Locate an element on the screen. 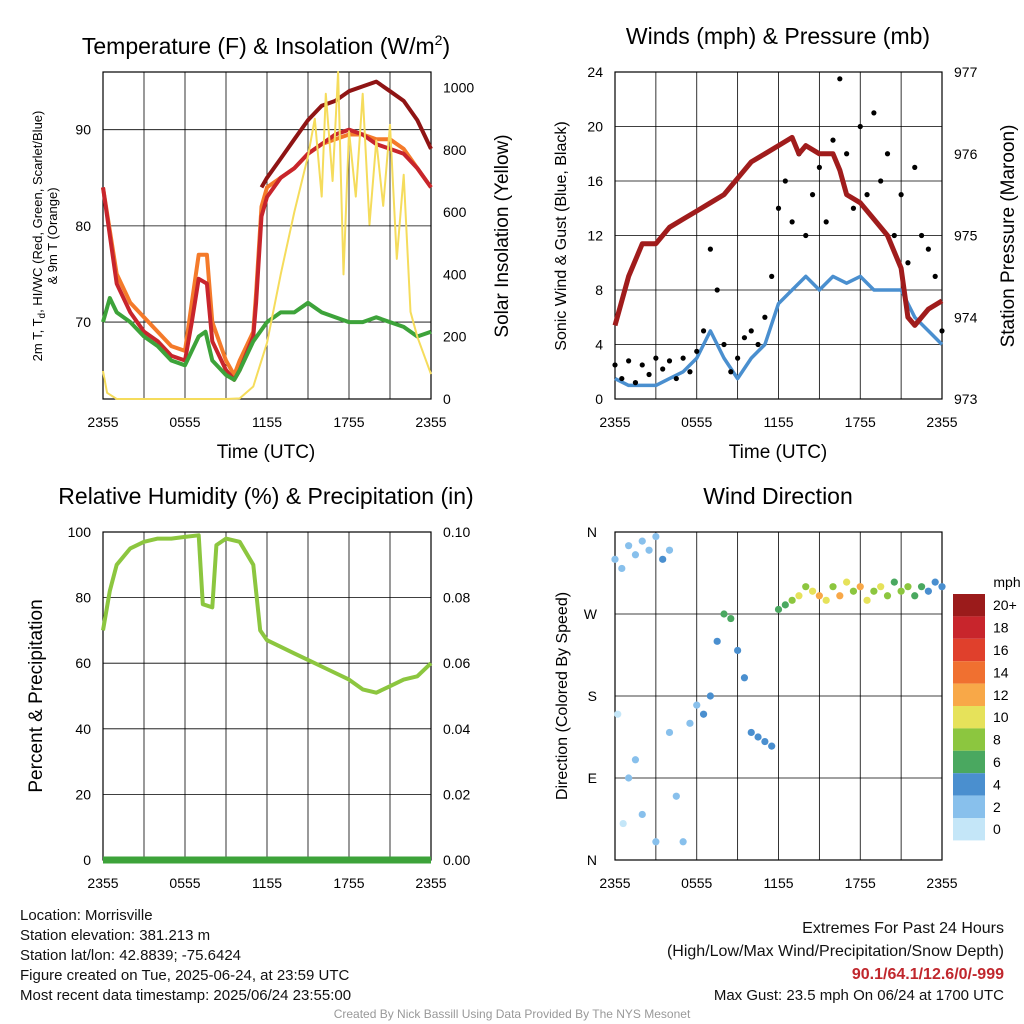 This screenshot has height=1024, width=1024. y-right-tick-label: 0.10 is located at coordinates (456, 532).